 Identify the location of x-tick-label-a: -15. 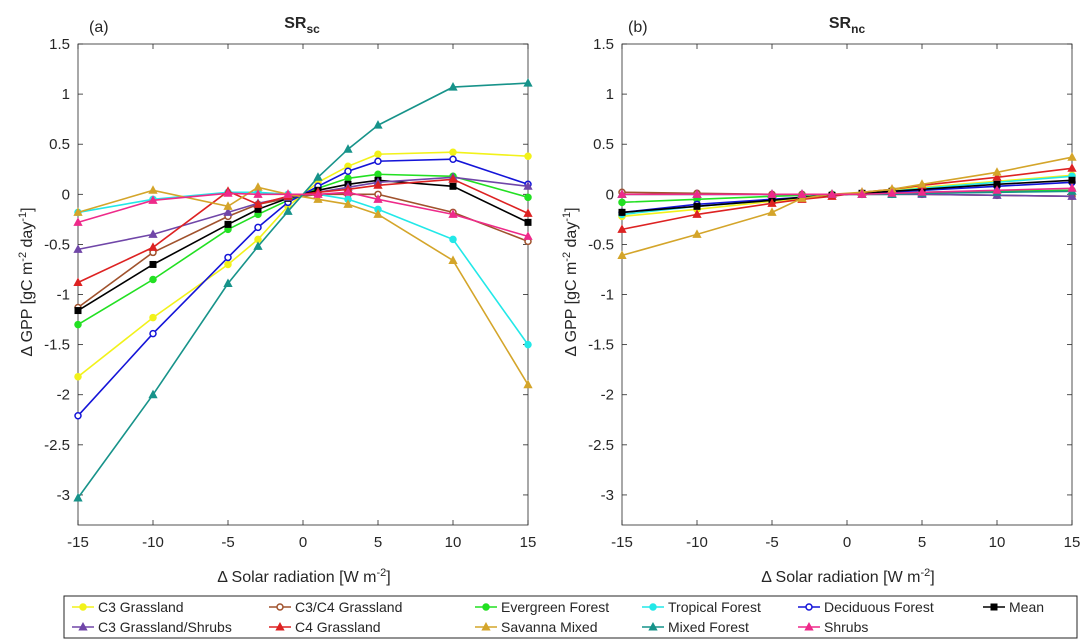
(78, 542).